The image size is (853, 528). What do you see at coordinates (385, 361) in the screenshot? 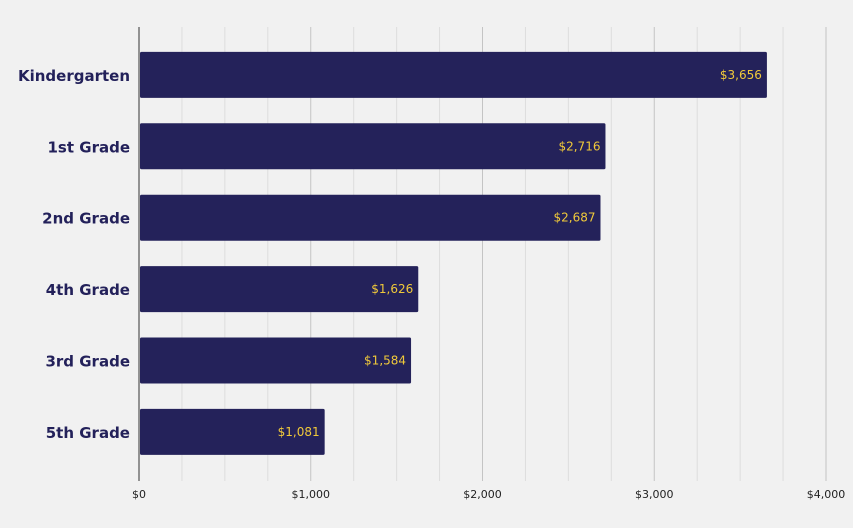
I see `bar-value-label: $1,584` at bounding box center [385, 361].